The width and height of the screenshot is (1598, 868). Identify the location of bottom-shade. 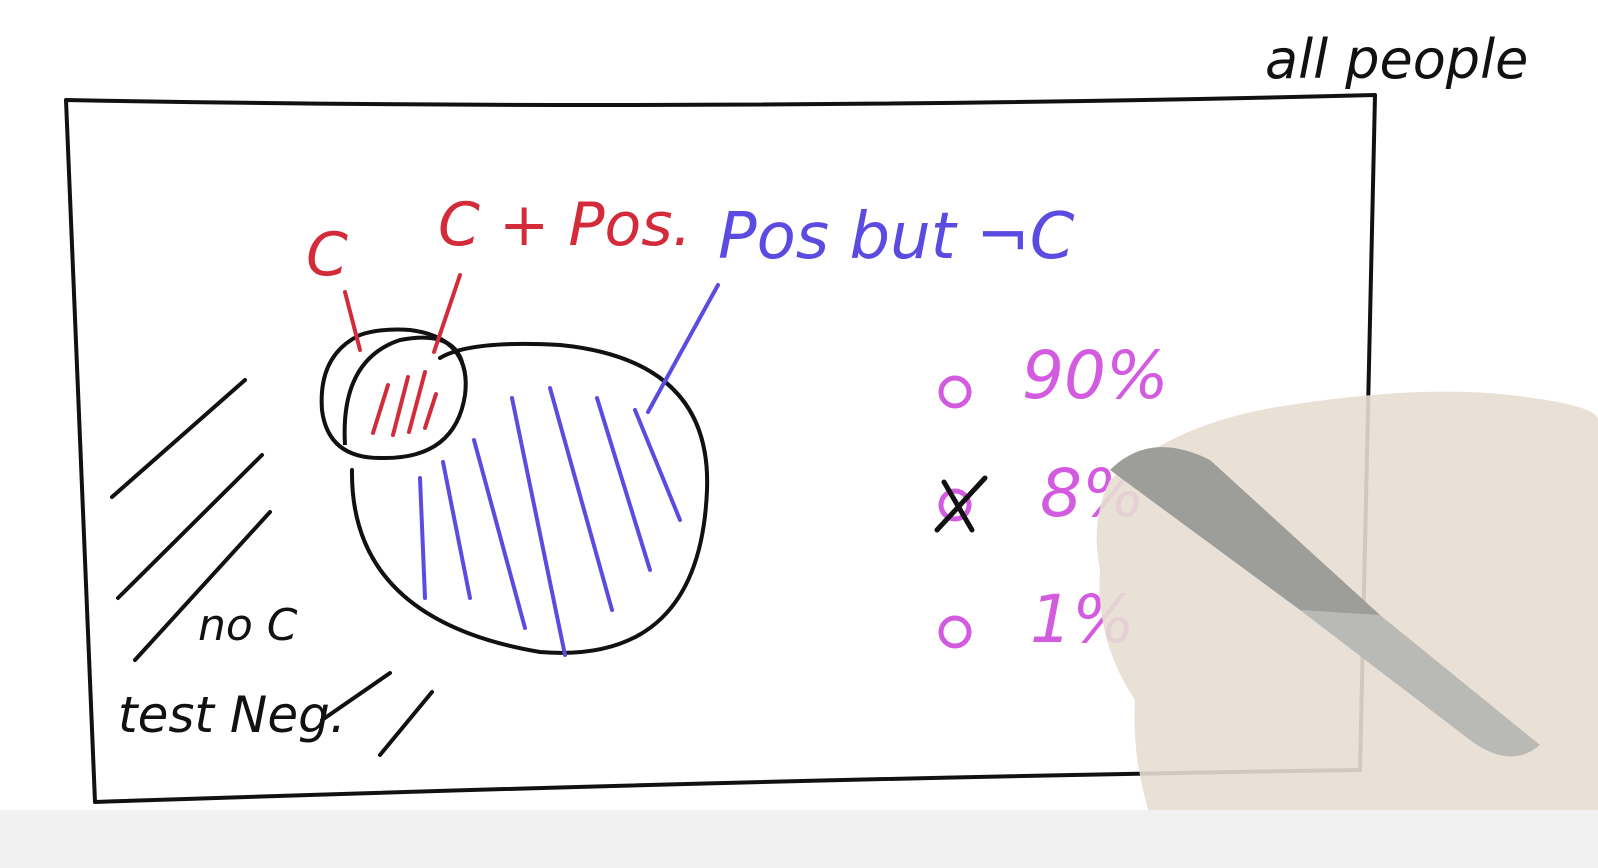
(799, 839).